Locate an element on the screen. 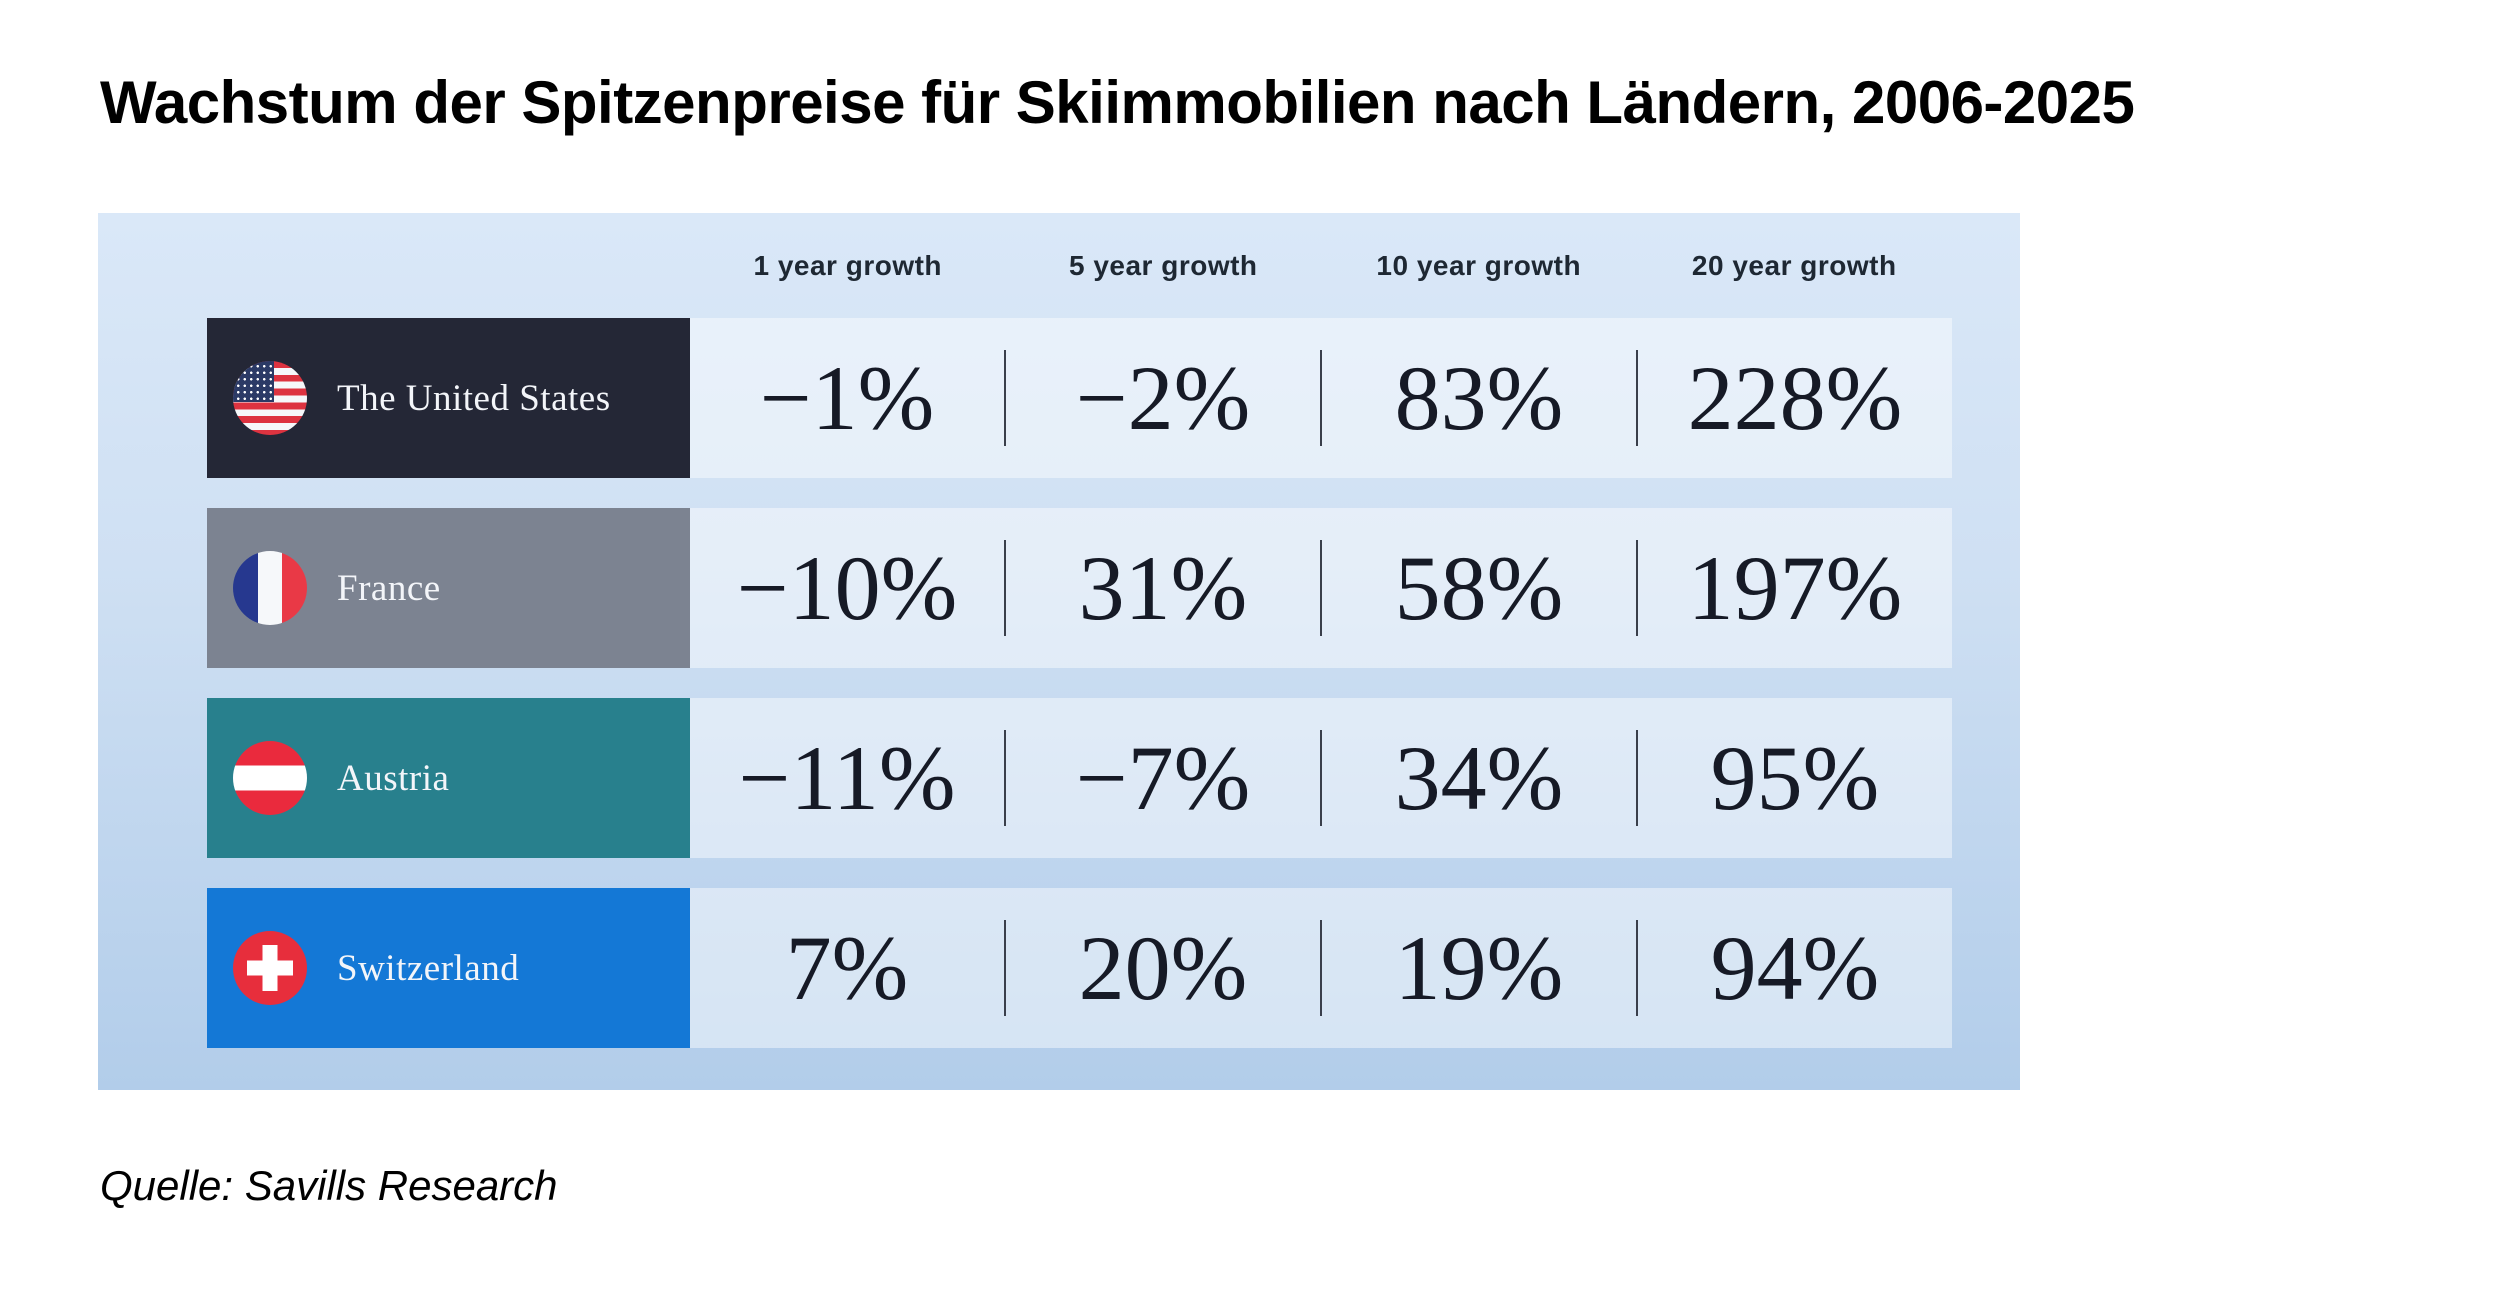  value-20yr: 228% is located at coordinates (1795, 398).